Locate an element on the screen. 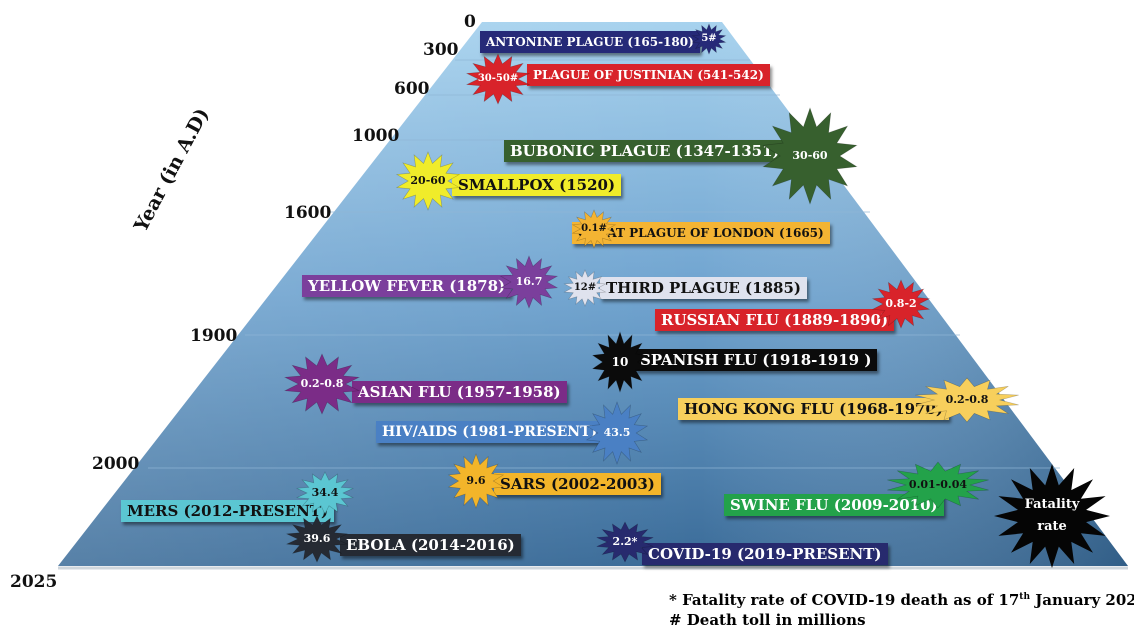  fatality-star-swine-flu: 0.01-0.04 is located at coordinates (938, 485).